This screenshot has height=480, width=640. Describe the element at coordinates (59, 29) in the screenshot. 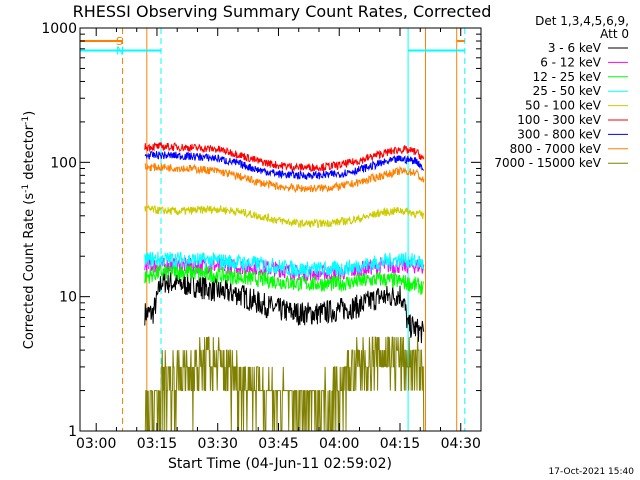

I see `y-tick-label-3: 1000` at that location.